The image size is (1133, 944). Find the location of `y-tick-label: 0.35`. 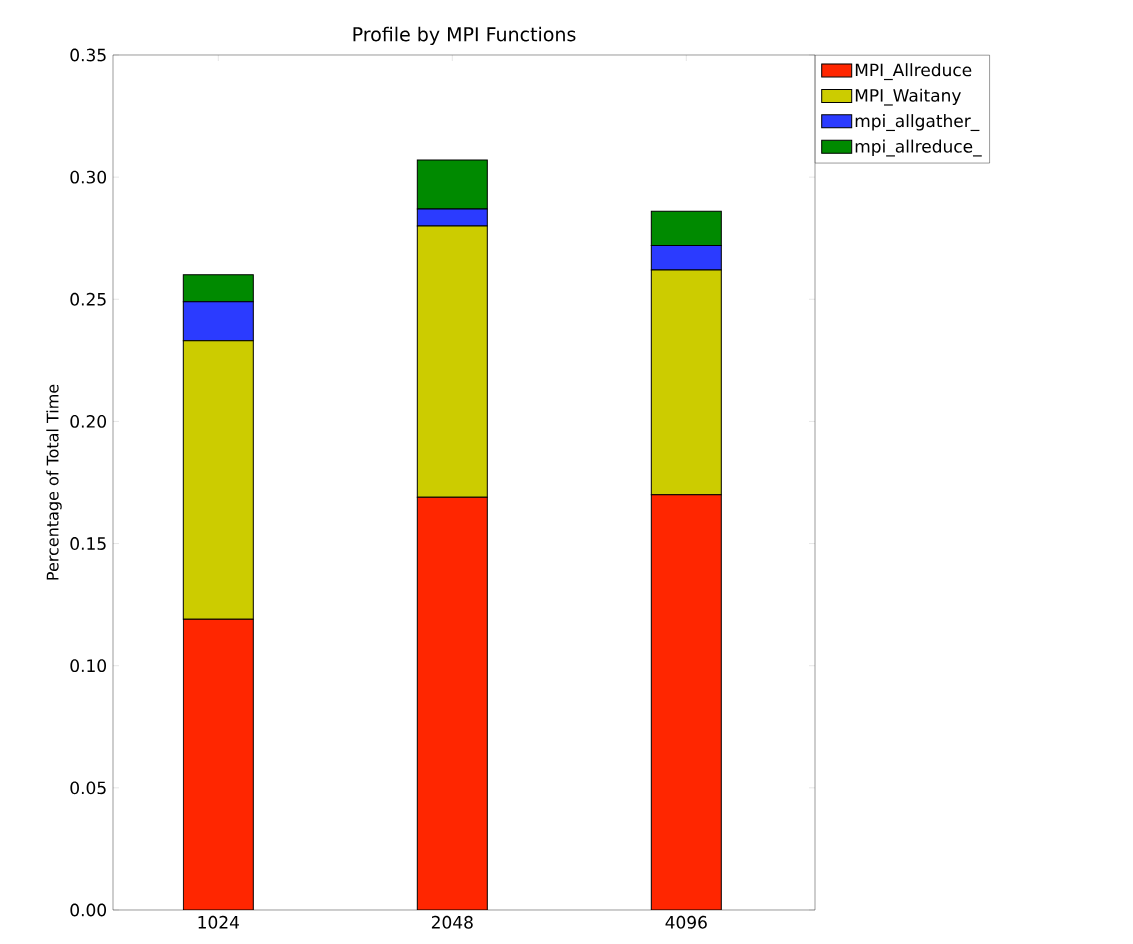

y-tick-label: 0.35 is located at coordinates (88, 55).